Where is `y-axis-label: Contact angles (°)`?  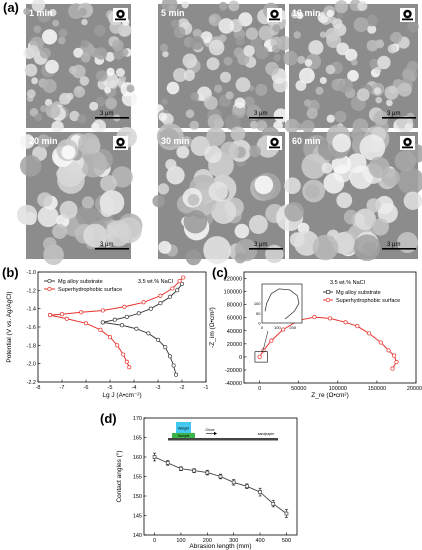
y-axis-label: Contact angles (°) is located at coordinates (119, 476).